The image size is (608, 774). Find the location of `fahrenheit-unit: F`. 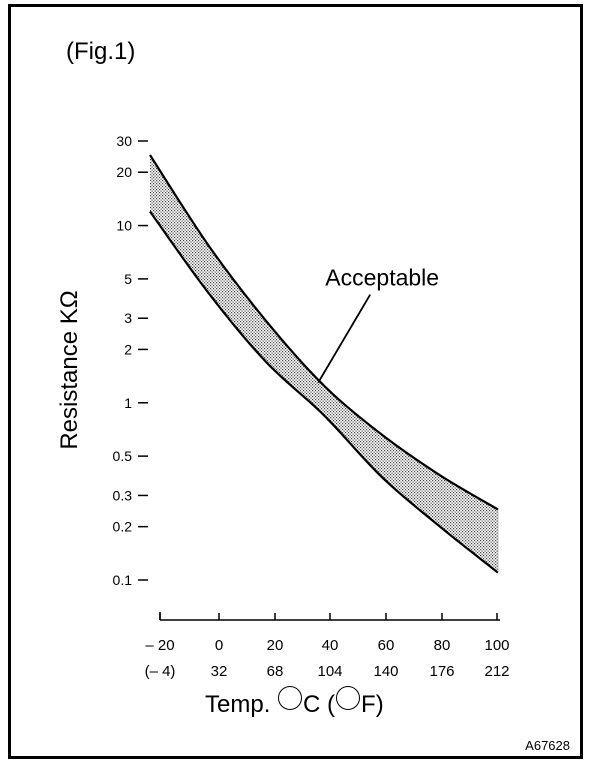

fahrenheit-unit: F is located at coordinates (368, 704).